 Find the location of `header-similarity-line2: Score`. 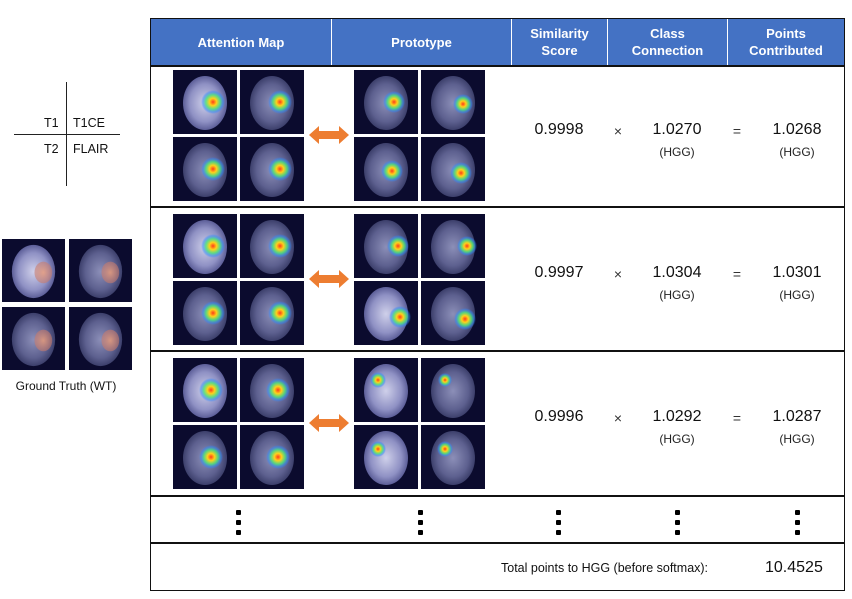

header-similarity-line2: Score is located at coordinates (559, 50).